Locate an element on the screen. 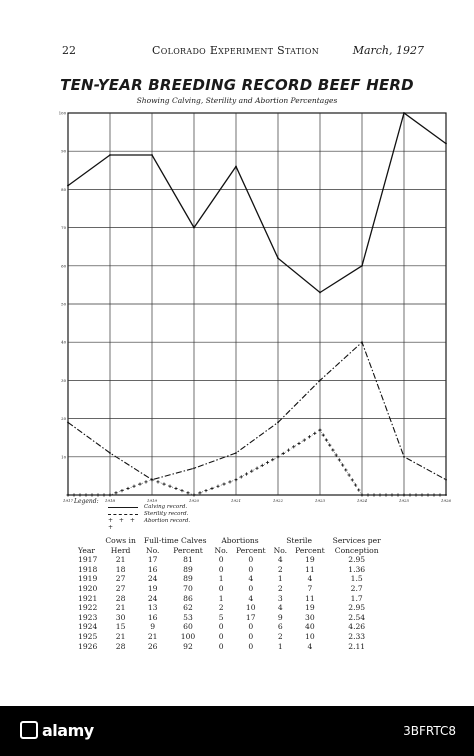 This screenshot has width=474, height=756. table-cell-year: 1924 is located at coordinates (88, 627).